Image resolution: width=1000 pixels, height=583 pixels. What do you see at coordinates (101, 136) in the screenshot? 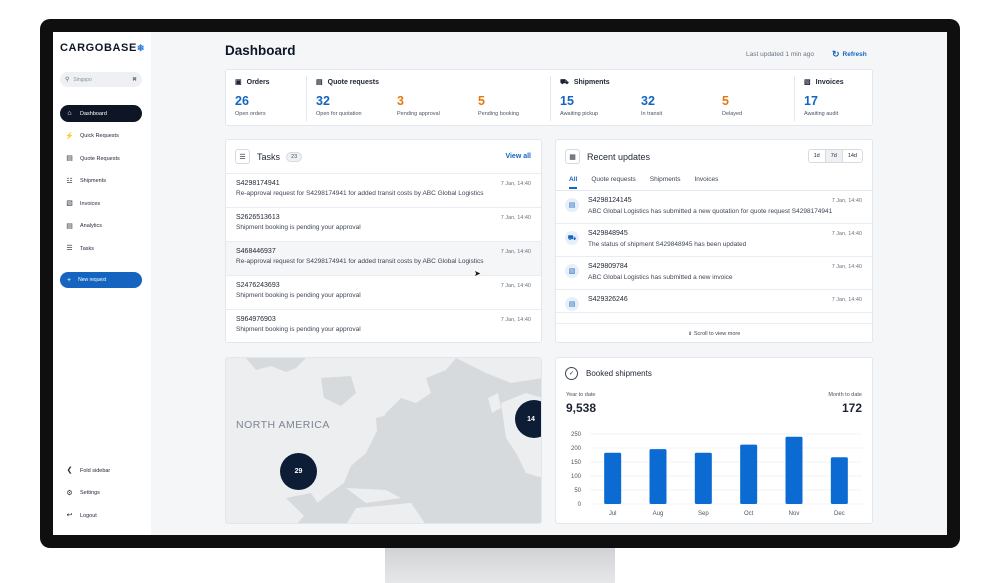
I see `sidebar-item-quick-requests: ⚡ Quick Requests` at bounding box center [101, 136].